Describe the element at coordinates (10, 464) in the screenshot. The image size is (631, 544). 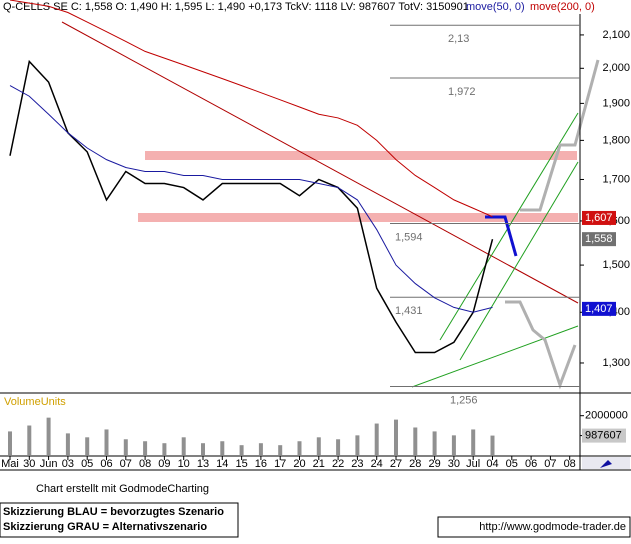
I see `x-tick-label: Mai` at that location.